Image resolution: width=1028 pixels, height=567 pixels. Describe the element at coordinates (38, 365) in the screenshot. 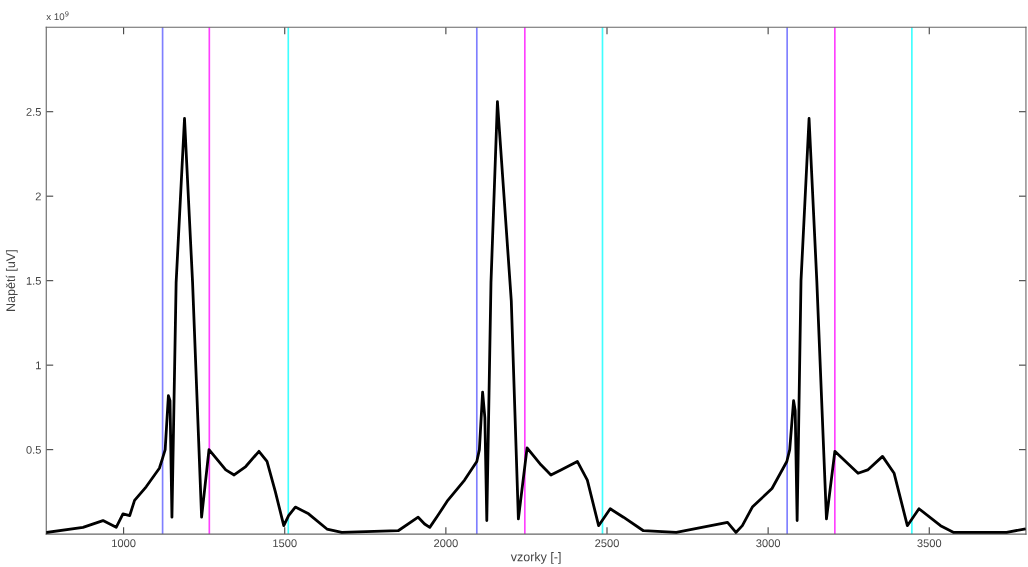

I see `y-tick-label: 1` at that location.